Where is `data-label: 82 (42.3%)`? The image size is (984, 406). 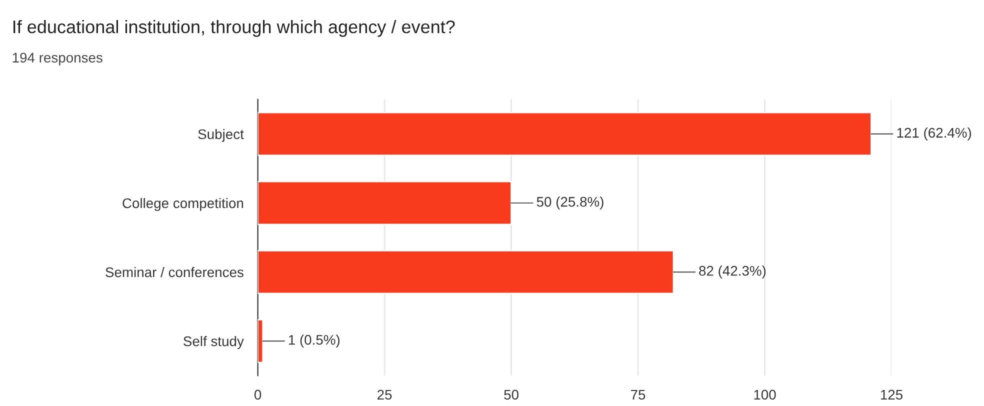
data-label: 82 (42.3%) is located at coordinates (732, 272).